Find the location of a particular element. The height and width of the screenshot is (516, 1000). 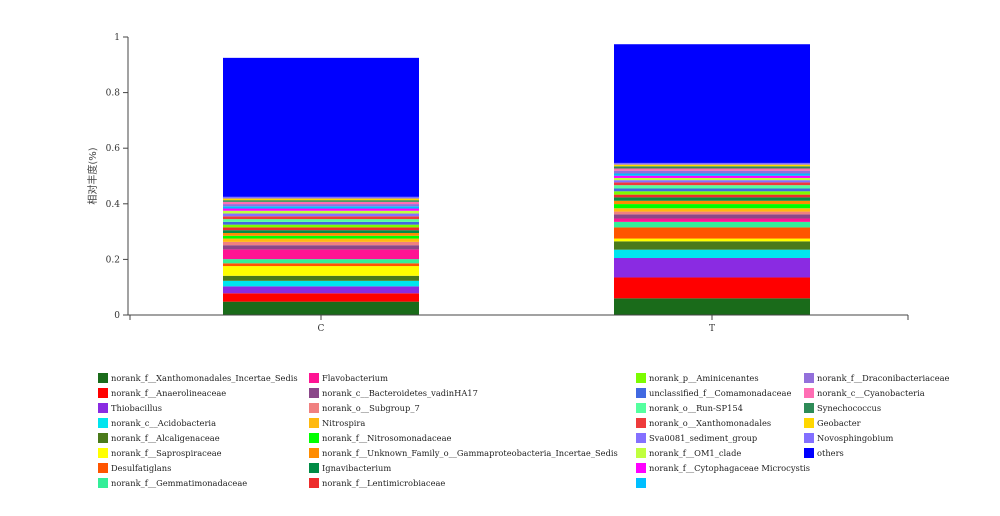

x-tick-label: C is located at coordinates (321, 329).